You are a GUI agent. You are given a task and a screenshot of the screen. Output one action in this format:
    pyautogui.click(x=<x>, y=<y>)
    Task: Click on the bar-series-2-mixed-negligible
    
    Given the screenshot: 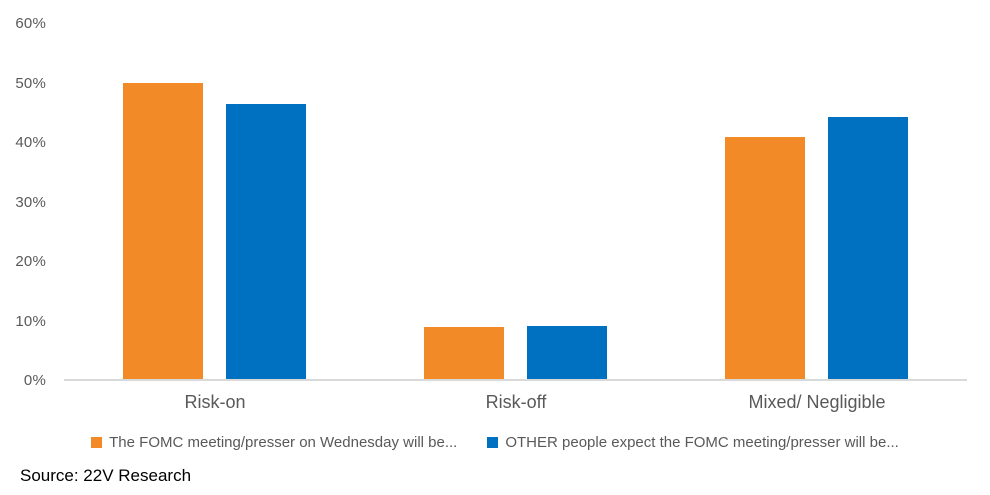 What is the action you would take?
    pyautogui.click(x=868, y=249)
    